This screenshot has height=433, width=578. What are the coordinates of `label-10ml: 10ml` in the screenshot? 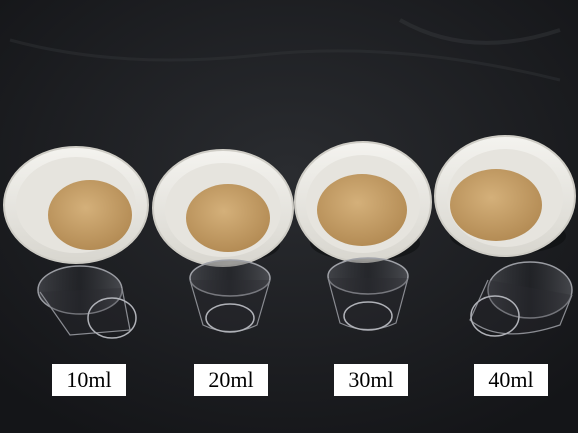 It's located at (89, 380).